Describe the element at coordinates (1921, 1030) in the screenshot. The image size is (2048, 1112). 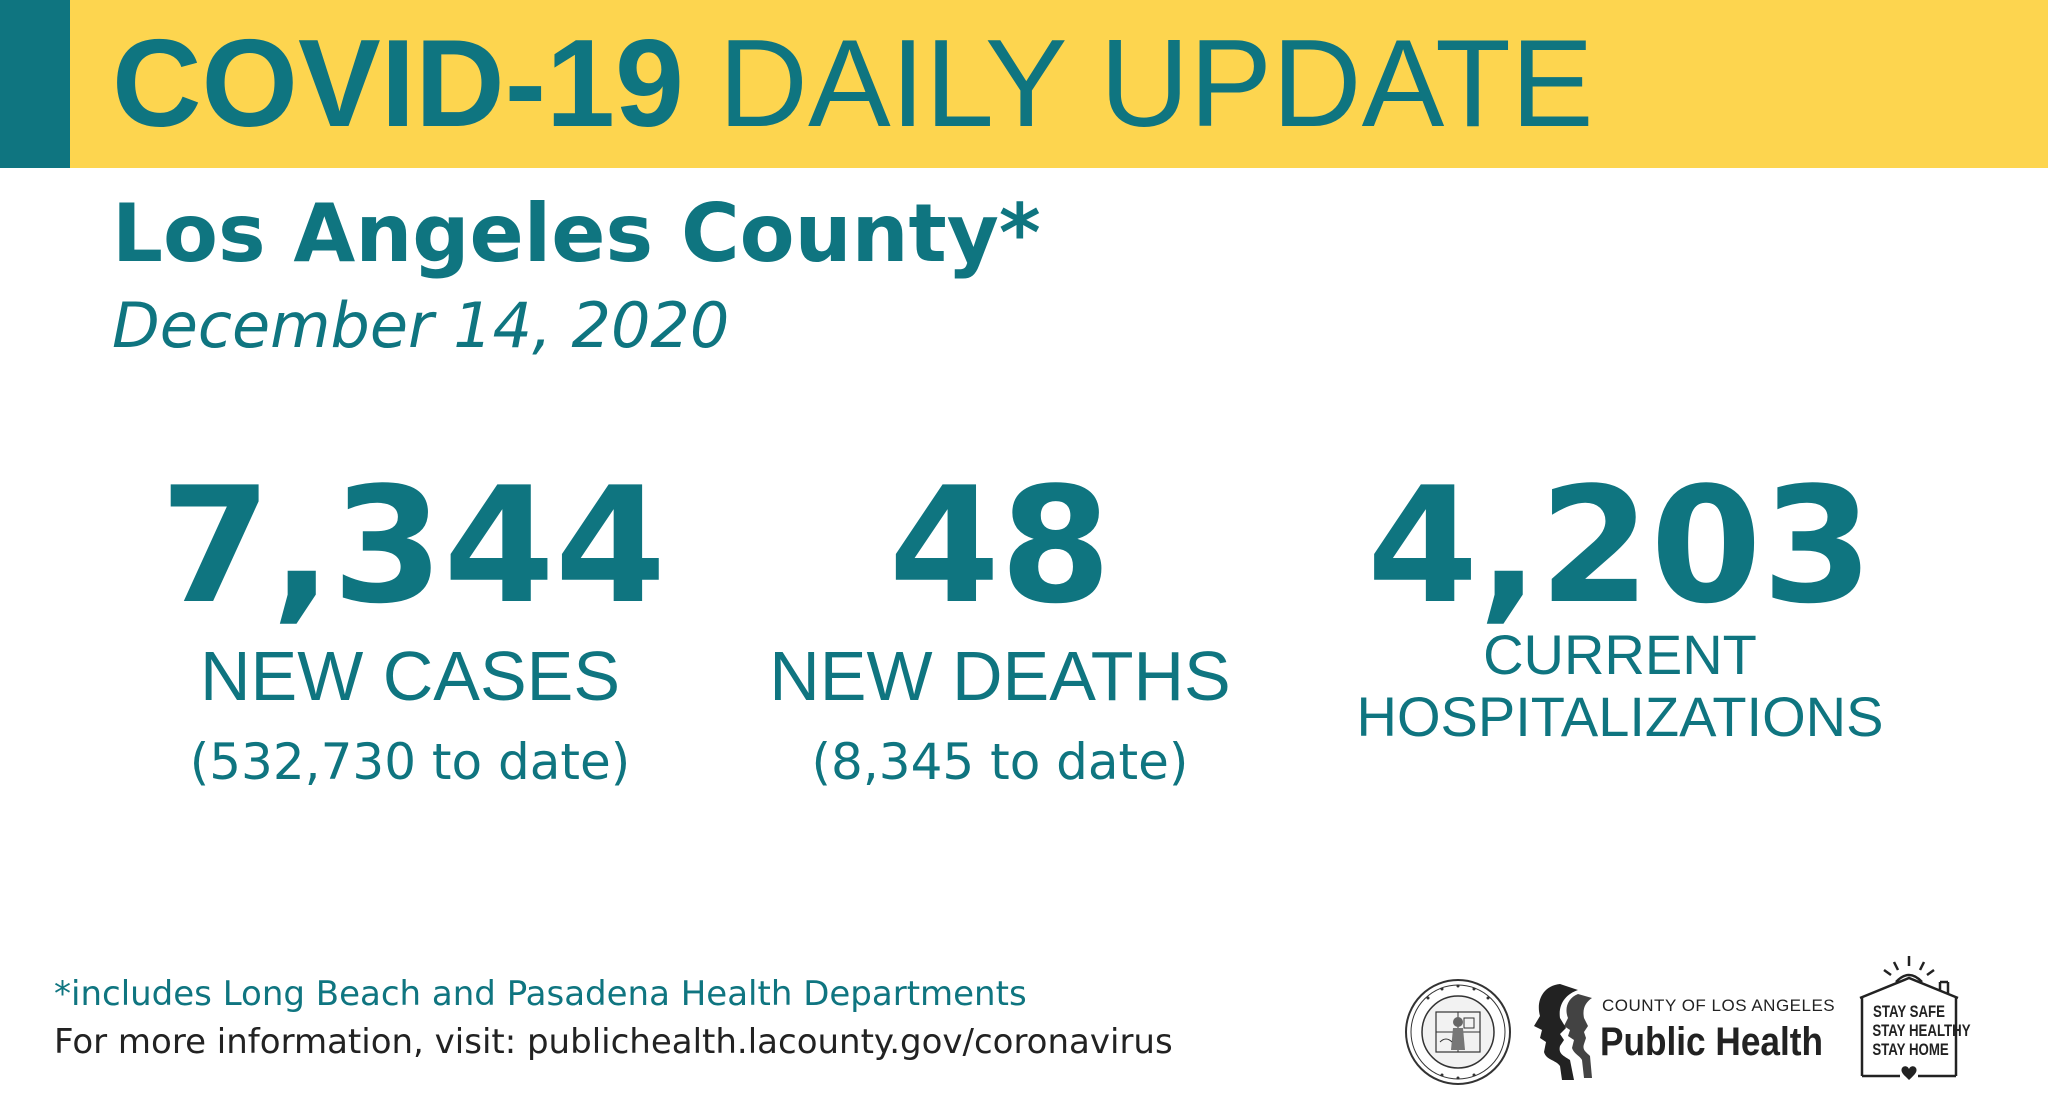
I see `stay-safe-line2: STAY HEALTHY` at that location.